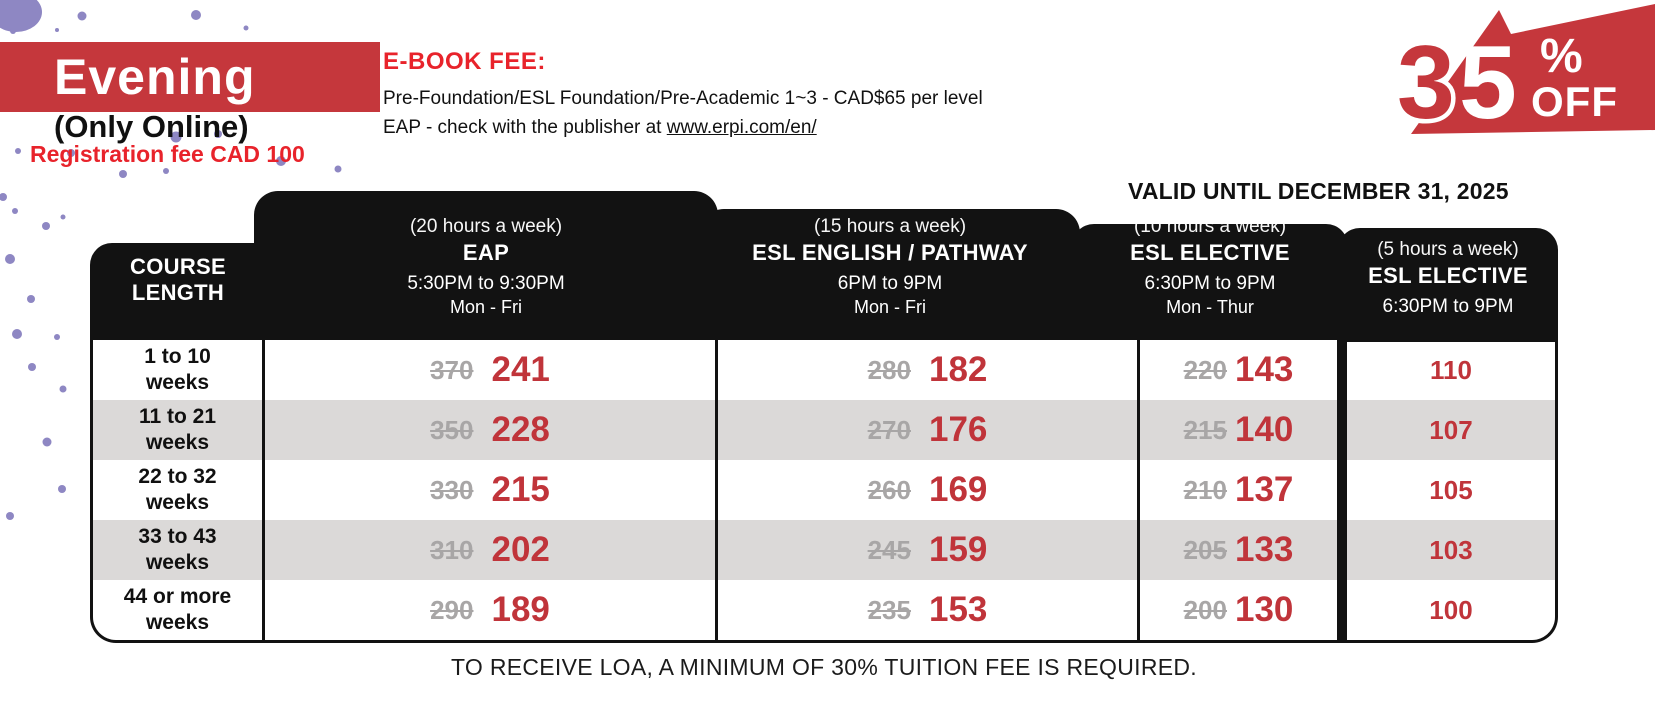 The height and width of the screenshot is (726, 1655). I want to click on discount-badge-shape, so click(1533, 69).